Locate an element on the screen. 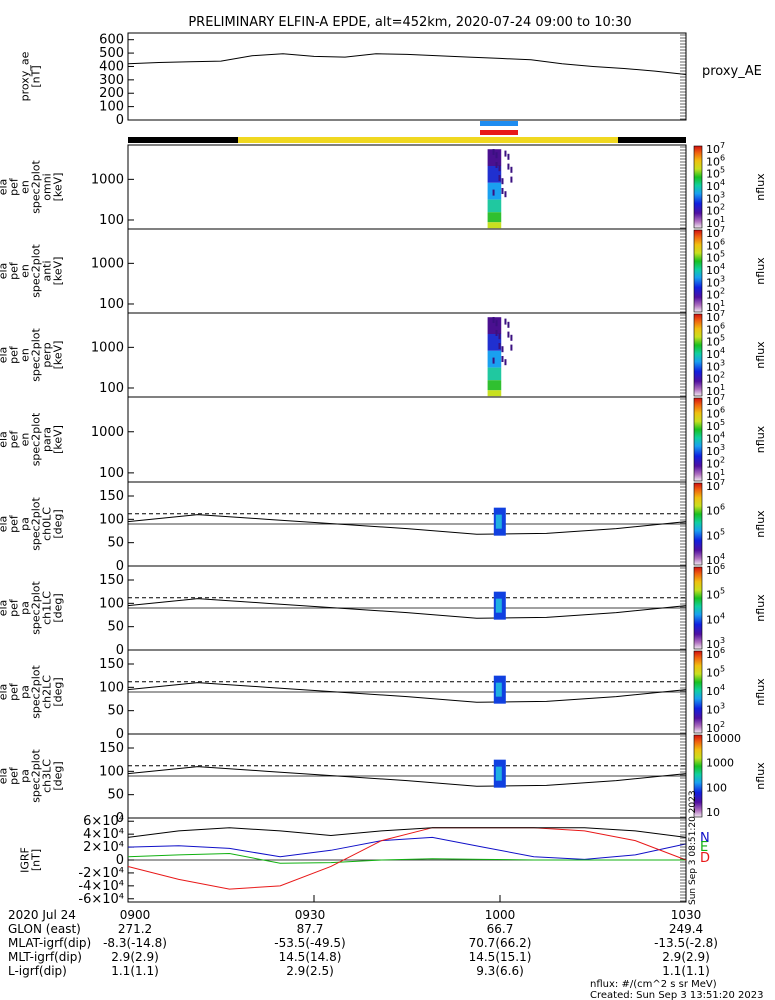 This screenshot has height=1000, width=775. panel-ela_pef_pa_spec2plot_ch0LC: 0 50 100 150 10⁴ 10⁵ 10⁶ 10⁷ nflux is located at coordinates (433, 526).